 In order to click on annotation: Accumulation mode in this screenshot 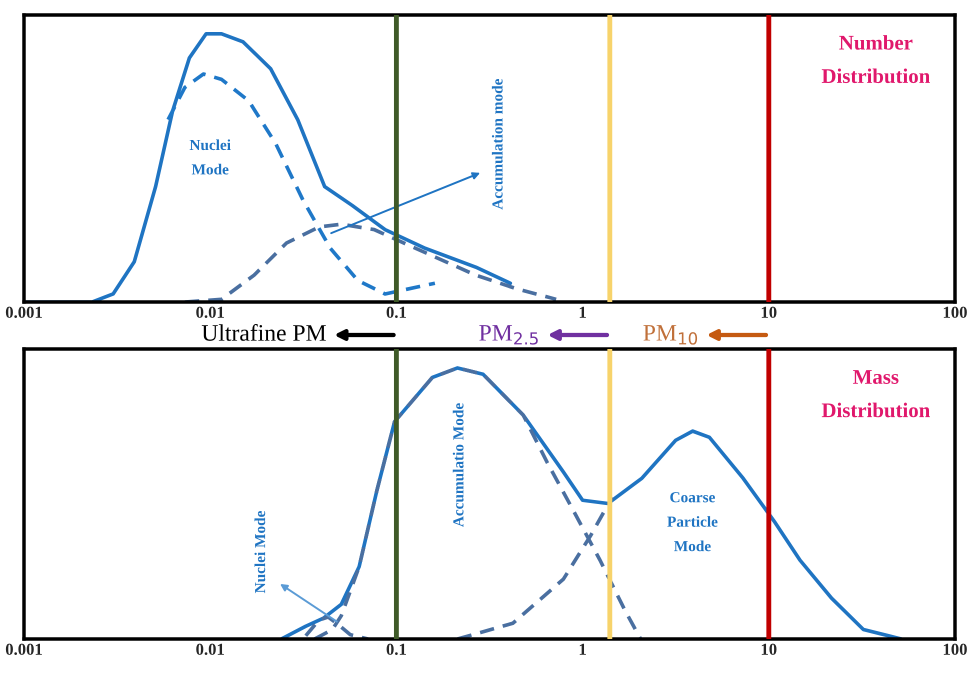, I will do `click(497, 144)`.